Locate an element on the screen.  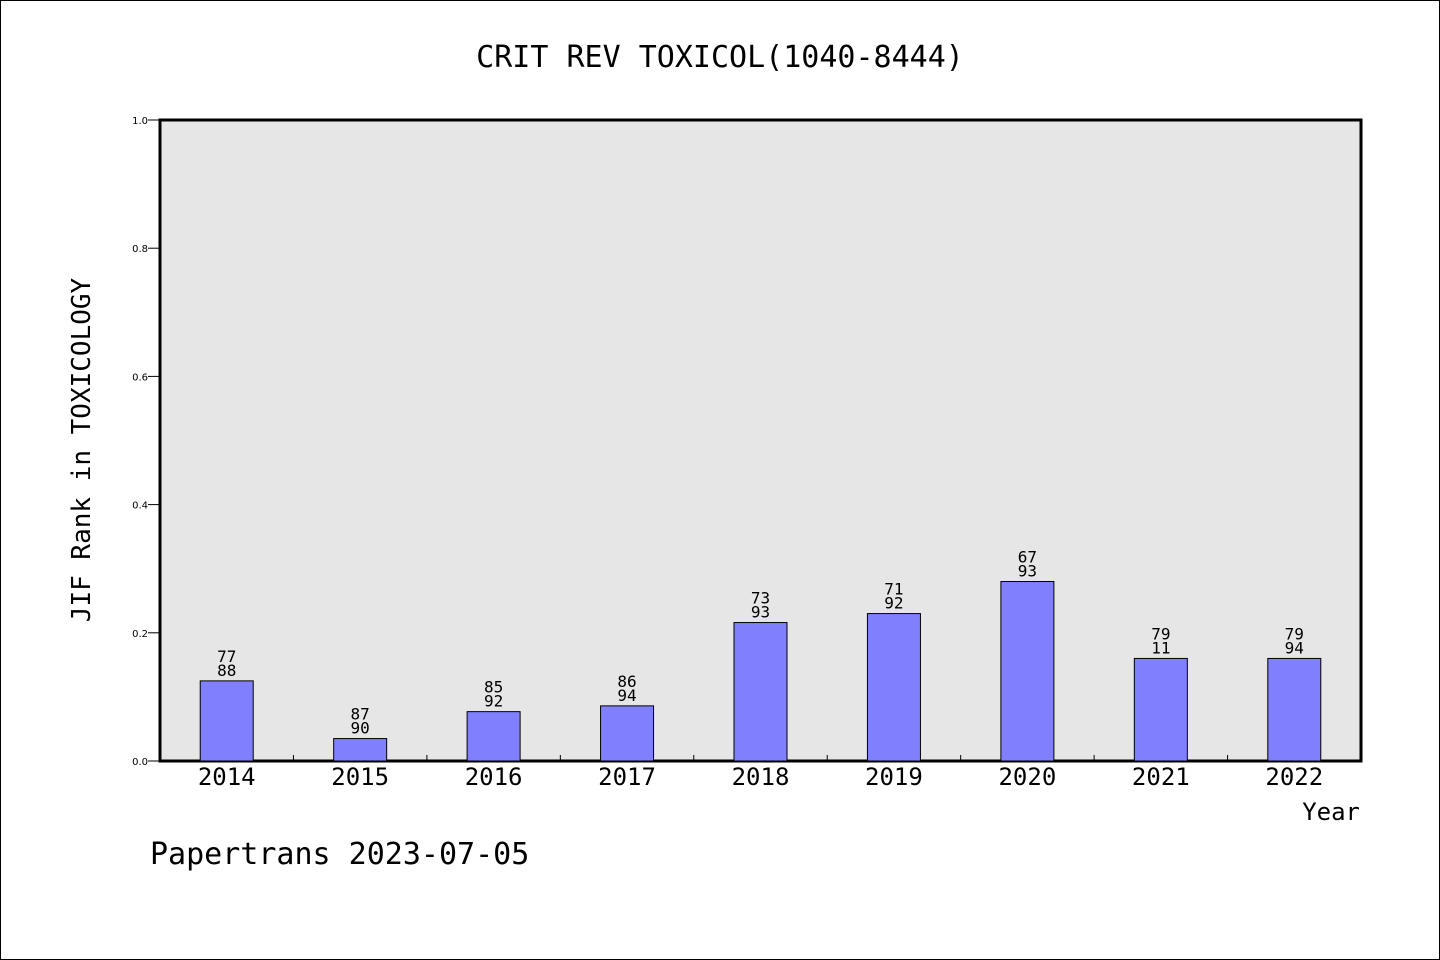
data-label-total: 11 is located at coordinates (1160, 647).